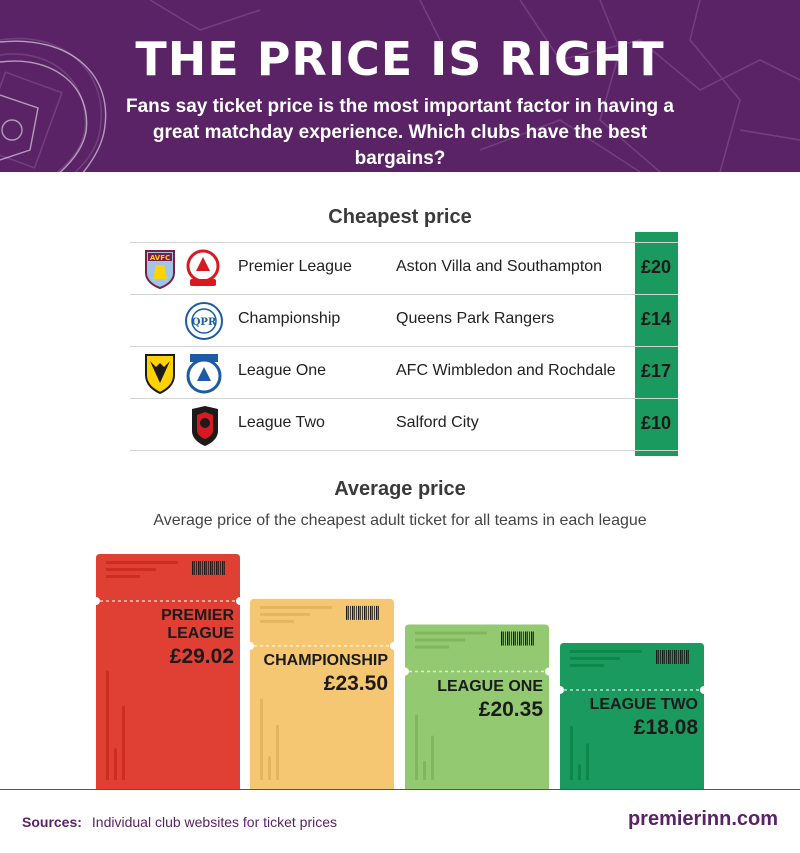  I want to click on bar-label: PREMIER LEAGUE £29.02, so click(167, 638).